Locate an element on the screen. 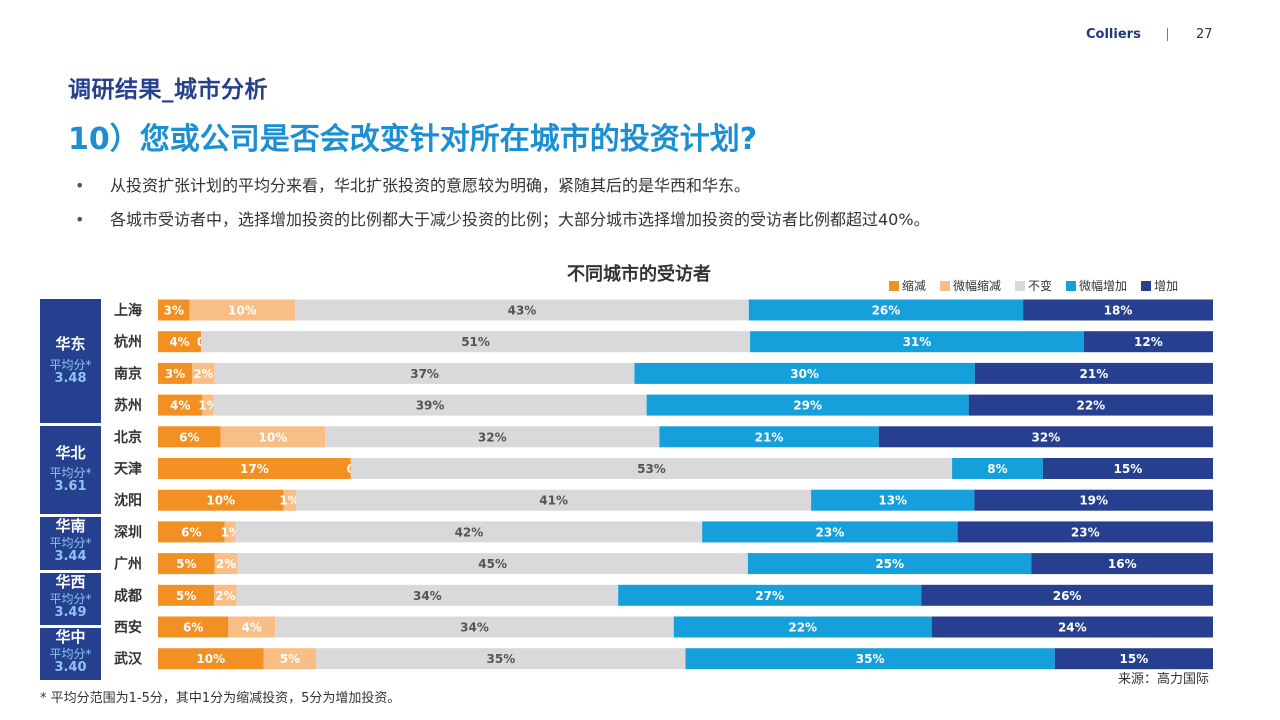 Image resolution: width=1280 pixels, height=720 pixels. header-divider is located at coordinates (1167, 34).